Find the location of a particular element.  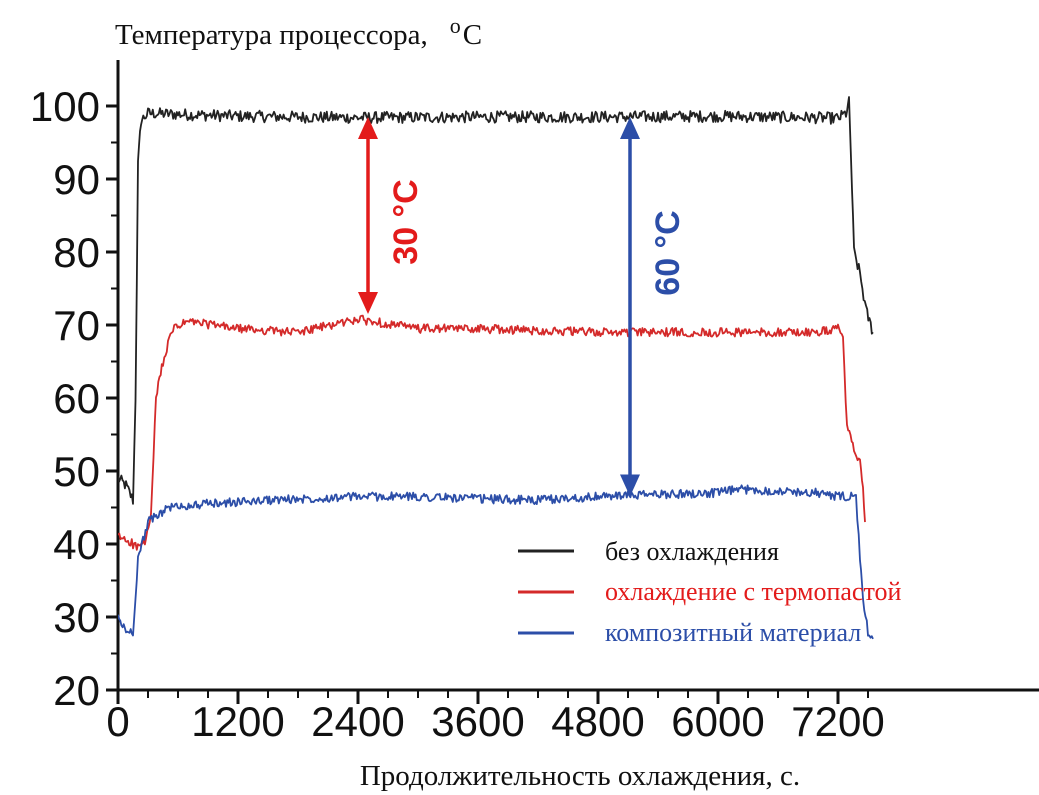

y-axis-label: Температура процессора, oC is located at coordinates (298, 32).